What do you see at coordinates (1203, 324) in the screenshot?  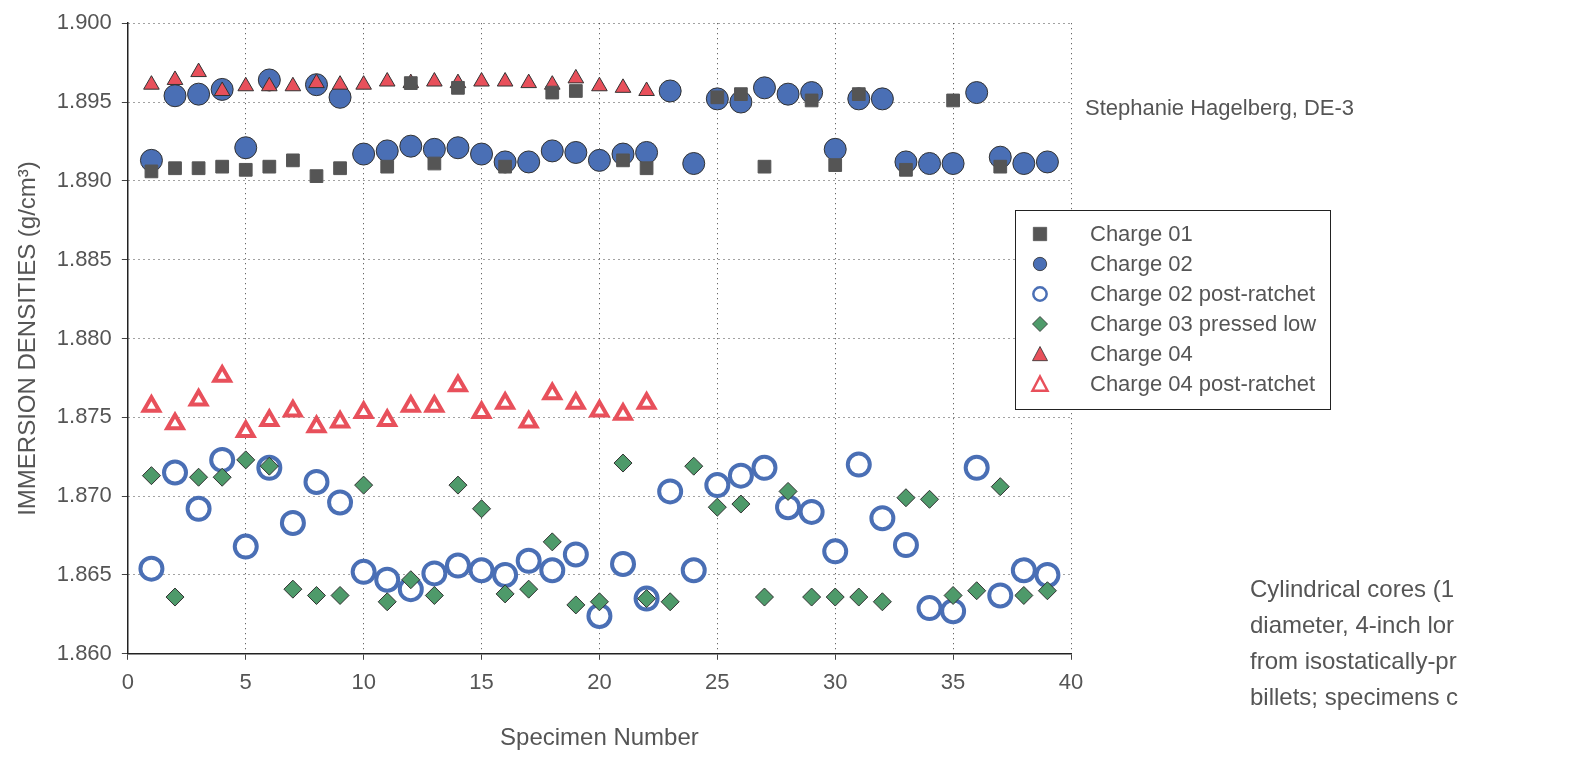 I see `legend-label: Charge 03 pressed low` at bounding box center [1203, 324].